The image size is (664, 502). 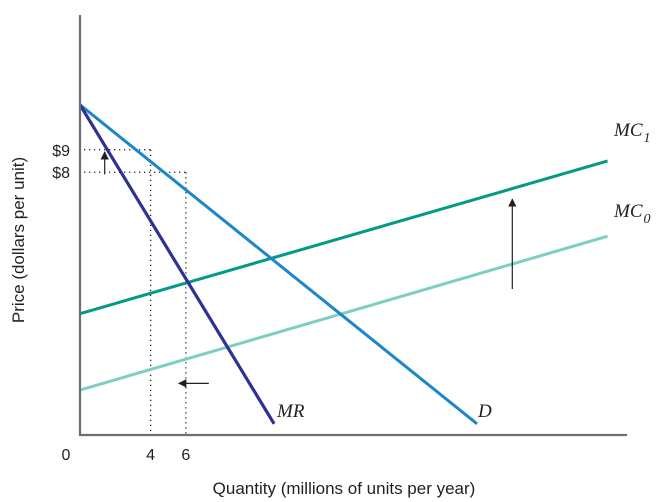 What do you see at coordinates (18, 240) in the screenshot?
I see `y-axis-title: Price (dollars per unit)` at bounding box center [18, 240].